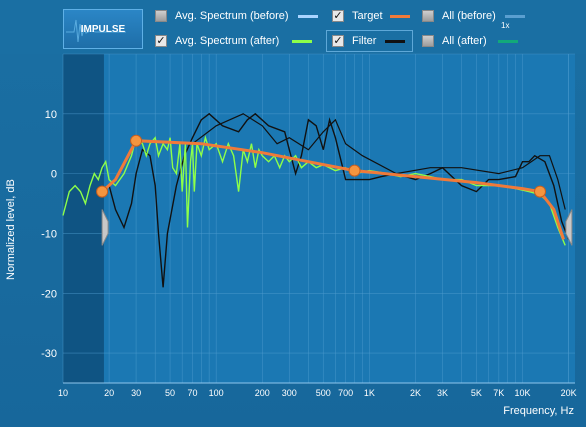 This screenshot has width=586, height=427. What do you see at coordinates (54, 175) in the screenshot?
I see `y-tick-label: 0` at bounding box center [54, 175].